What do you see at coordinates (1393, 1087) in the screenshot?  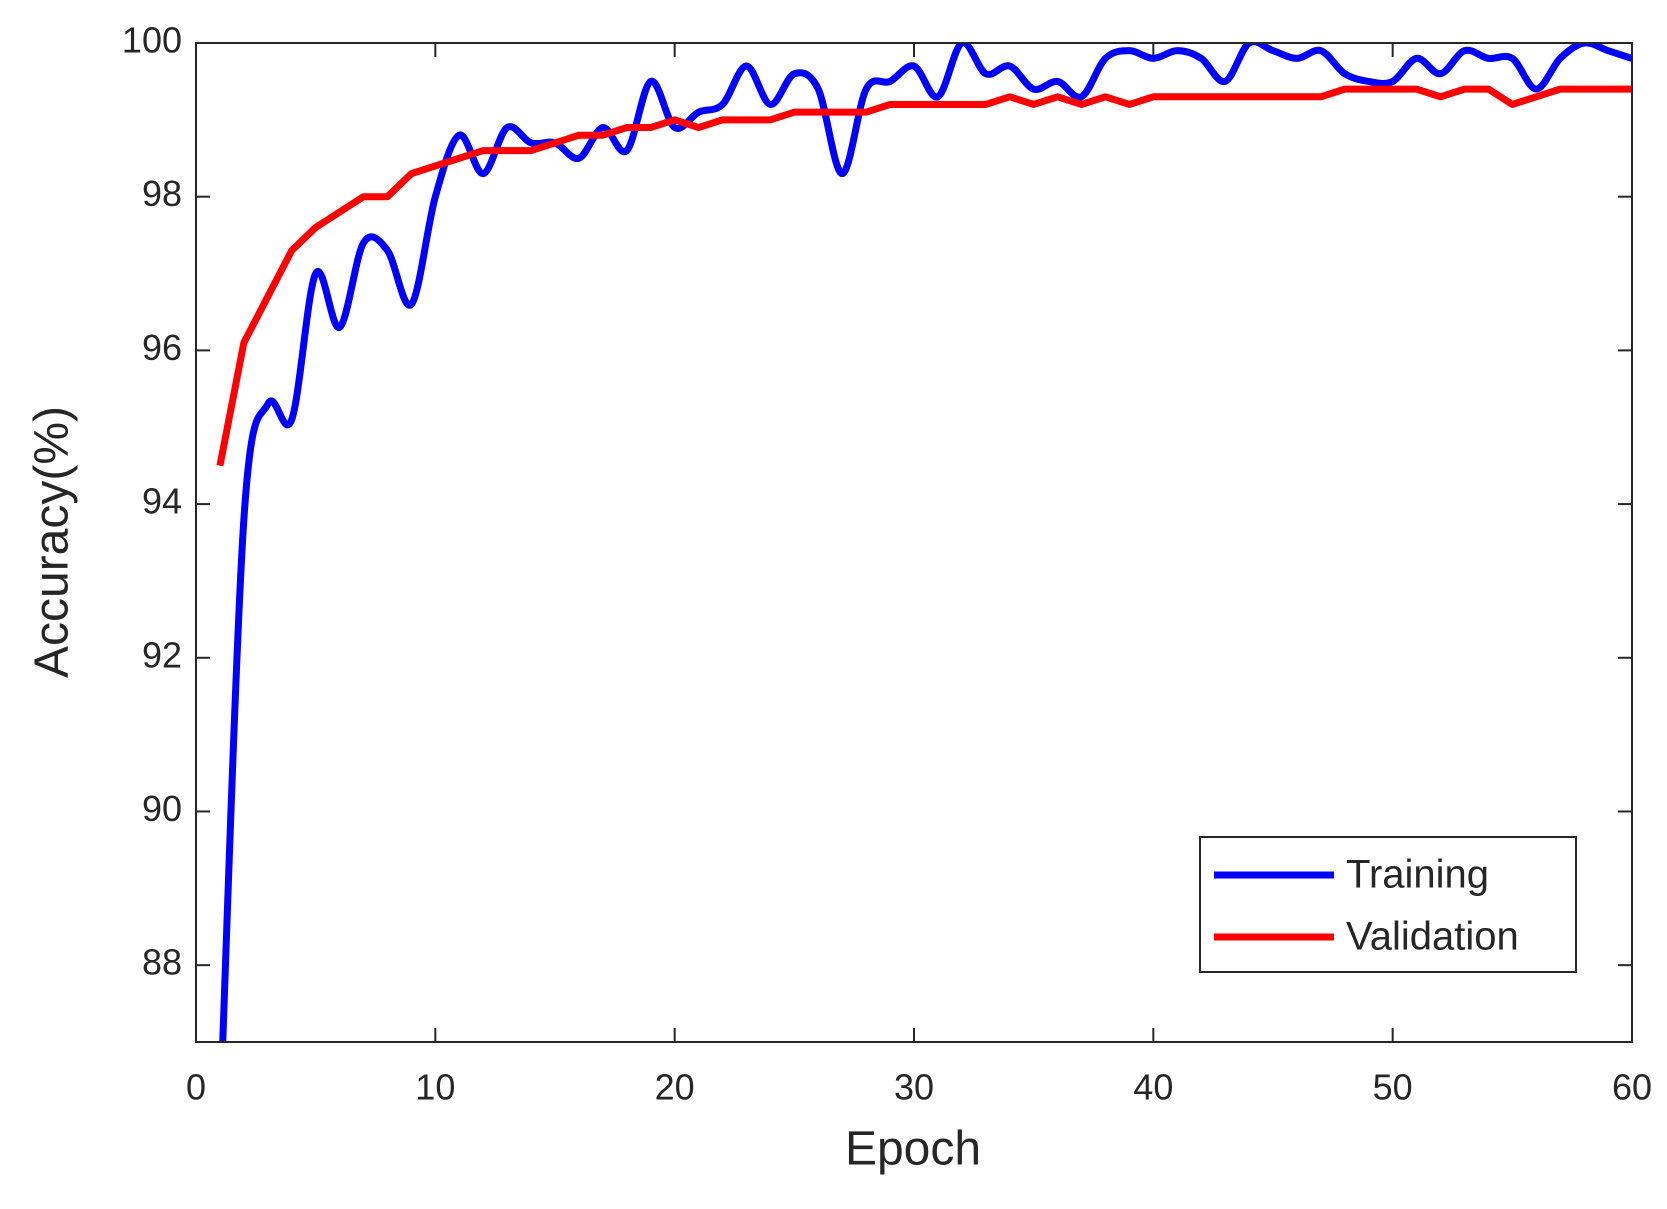 I see `x-tick-label: 50` at bounding box center [1393, 1087].